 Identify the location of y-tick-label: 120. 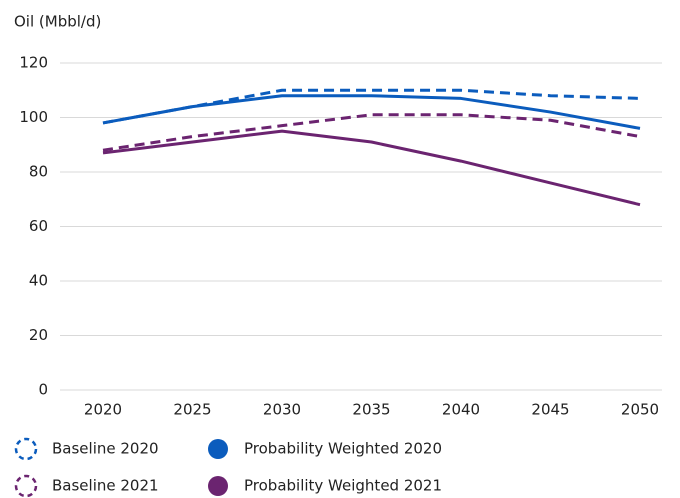
(33, 63).